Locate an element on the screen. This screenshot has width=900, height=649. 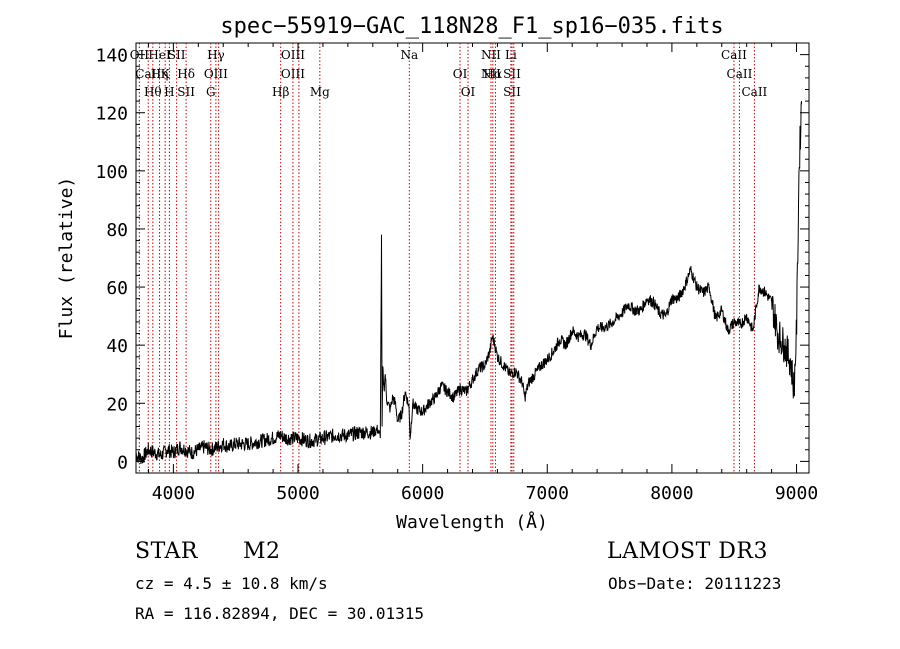
y-tick-label: 20 is located at coordinates (117, 404).